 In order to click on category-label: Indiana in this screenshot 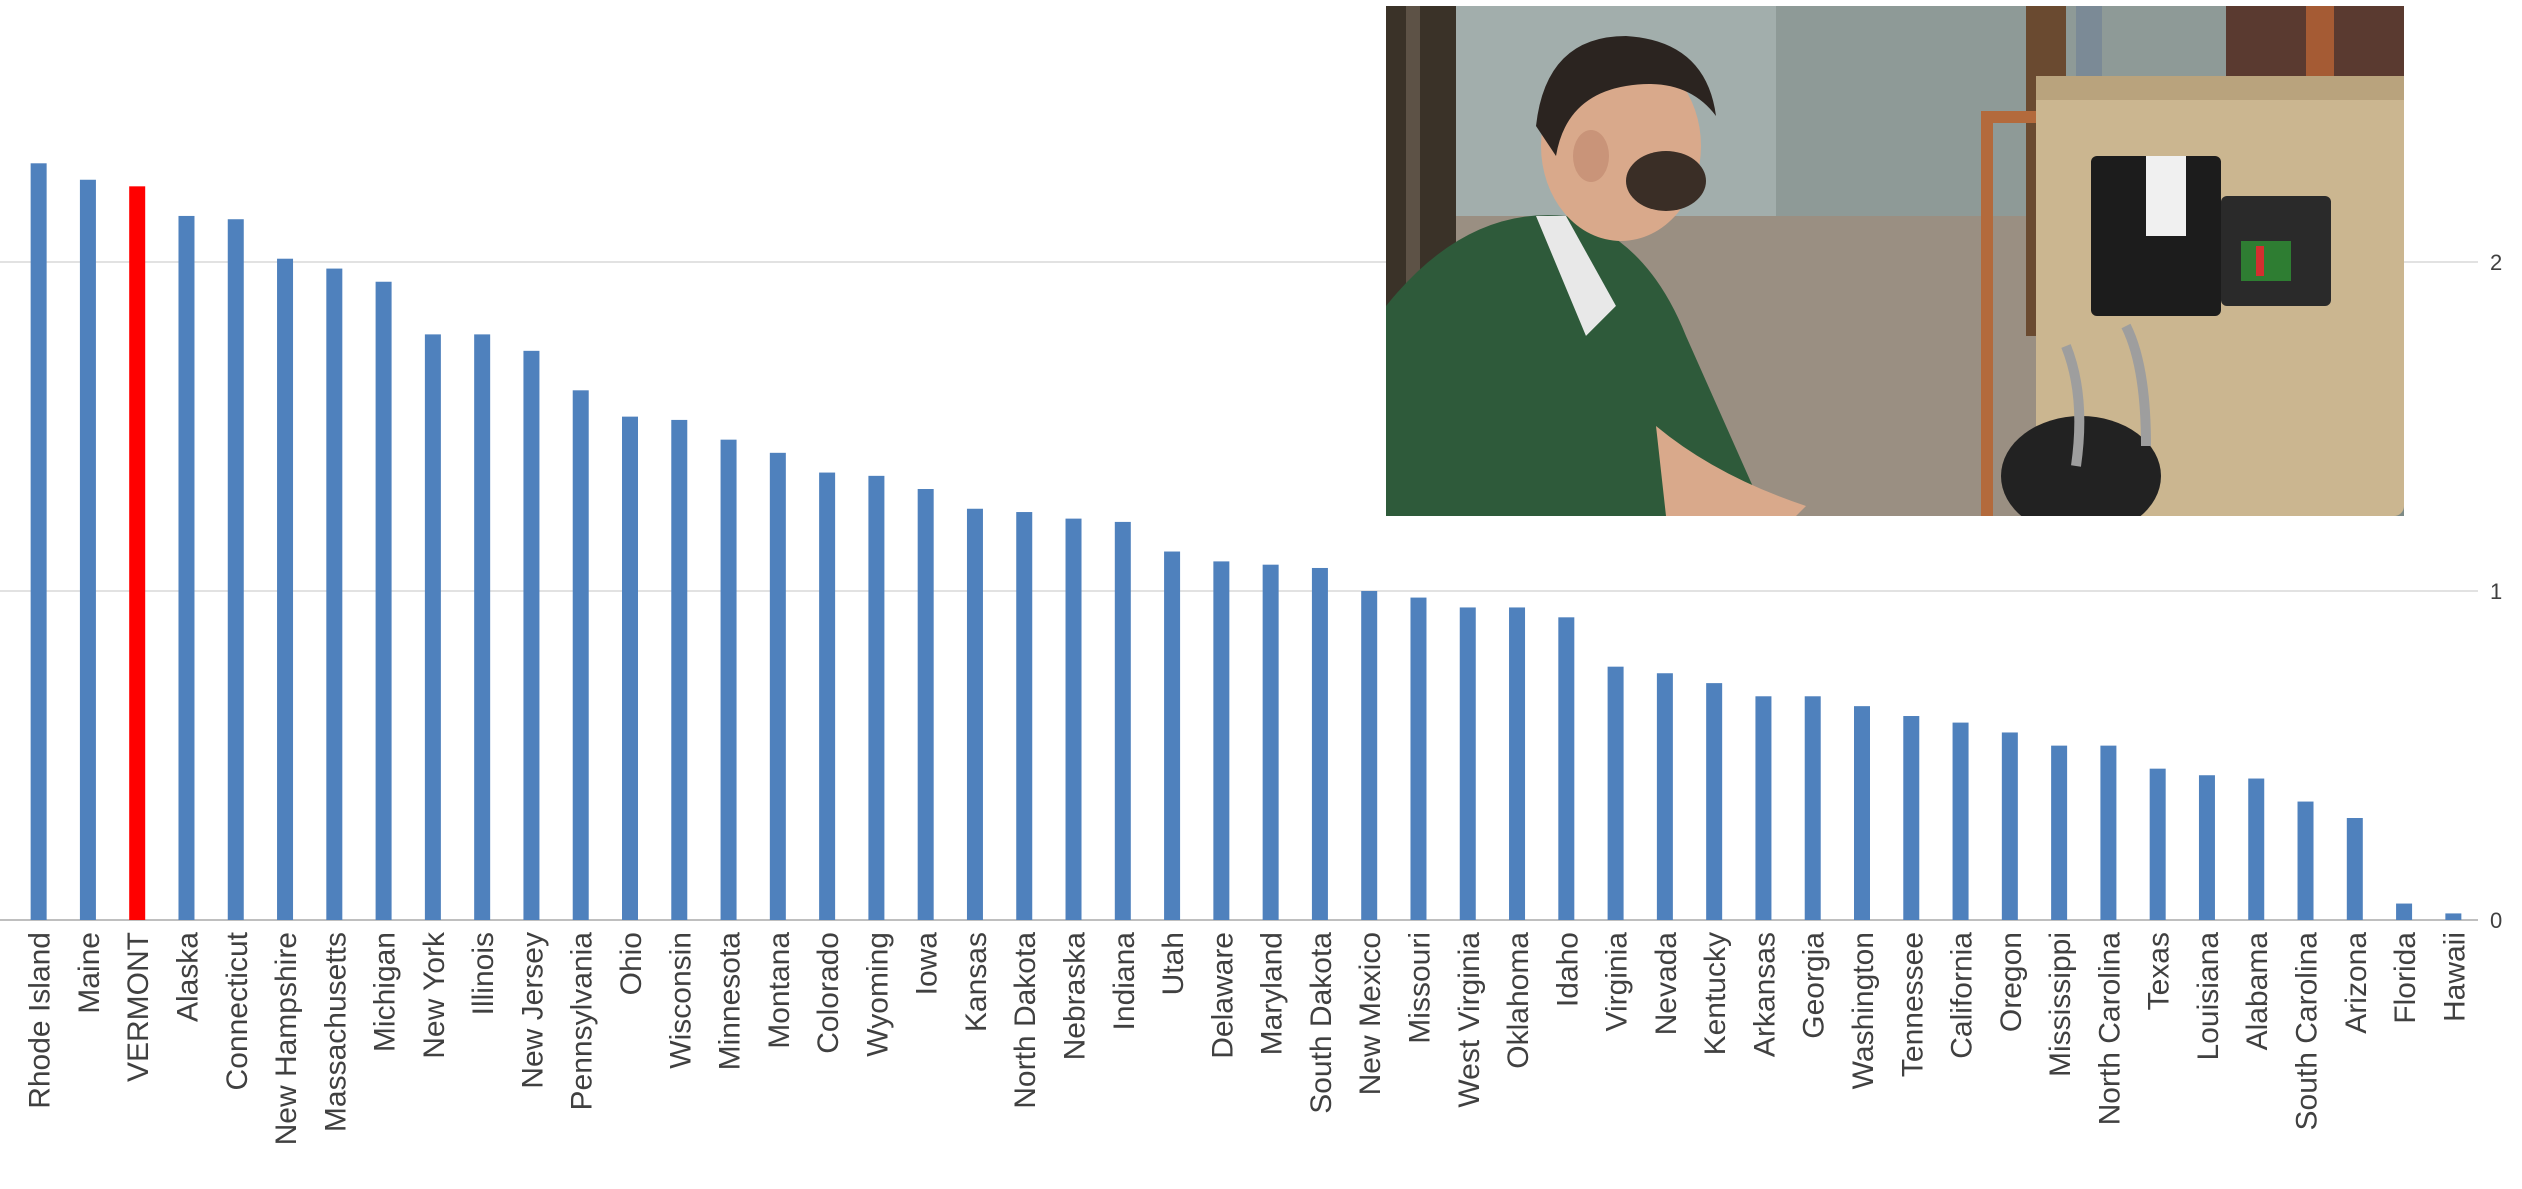, I will do `click(1124, 981)`.